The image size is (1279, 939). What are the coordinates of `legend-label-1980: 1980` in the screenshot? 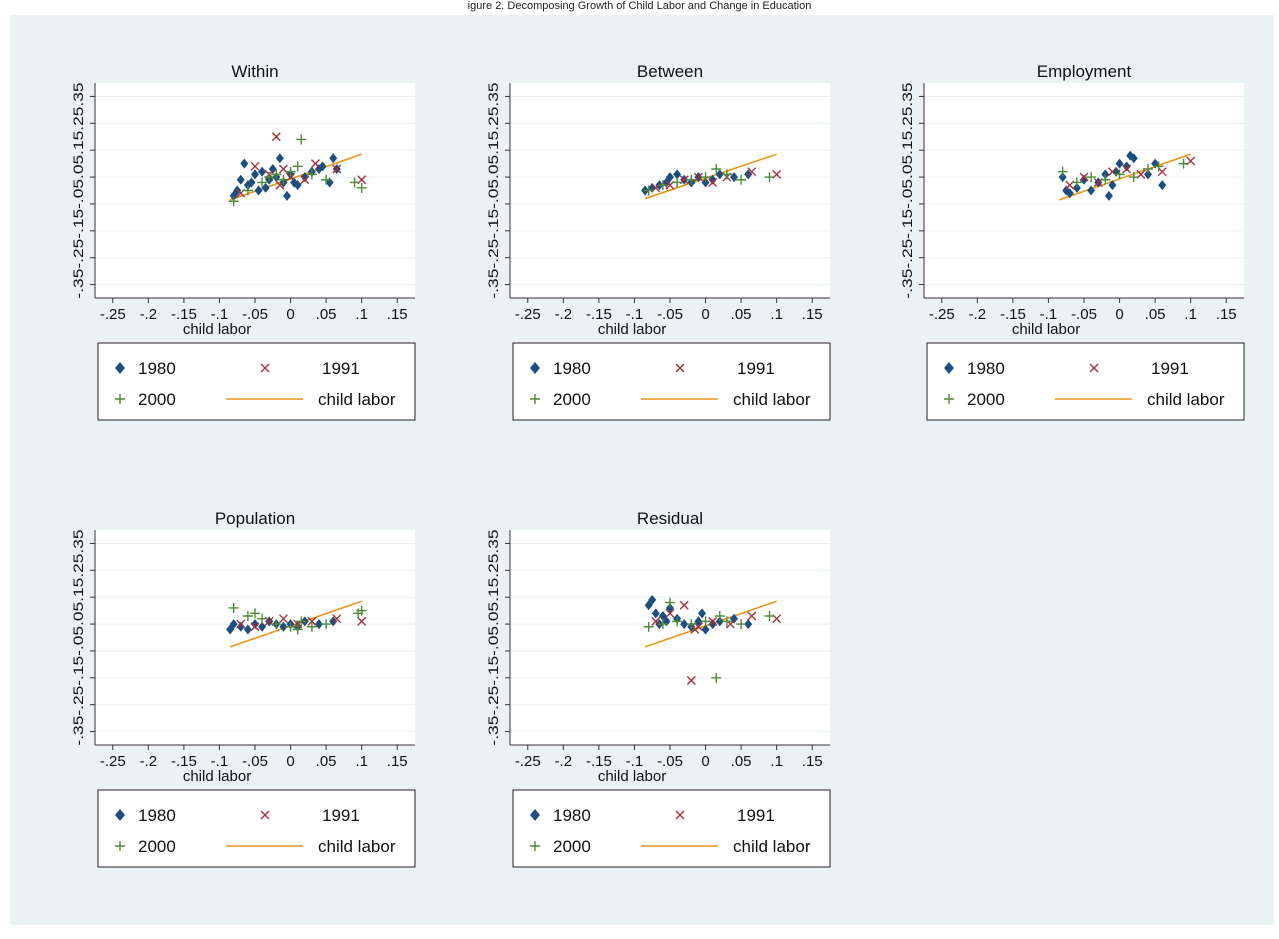 It's located at (157, 368).